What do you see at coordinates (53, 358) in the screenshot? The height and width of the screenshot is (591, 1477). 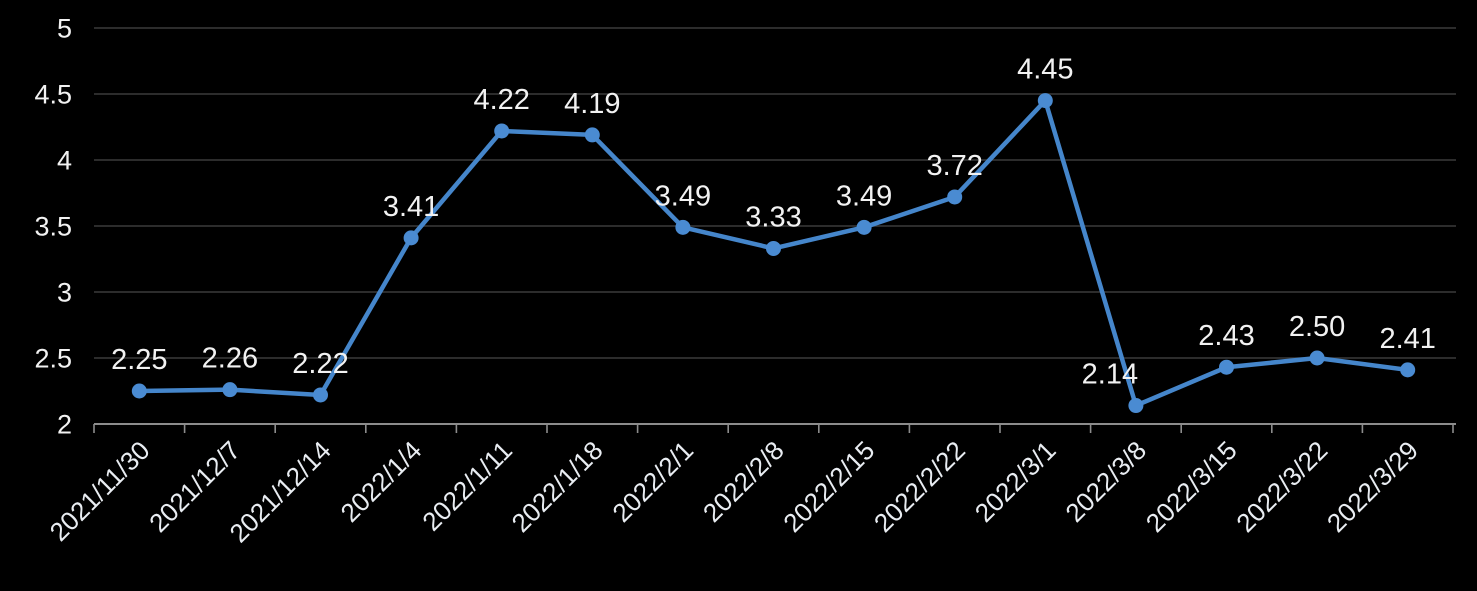 I see `y-tick-label: 2.5` at bounding box center [53, 358].